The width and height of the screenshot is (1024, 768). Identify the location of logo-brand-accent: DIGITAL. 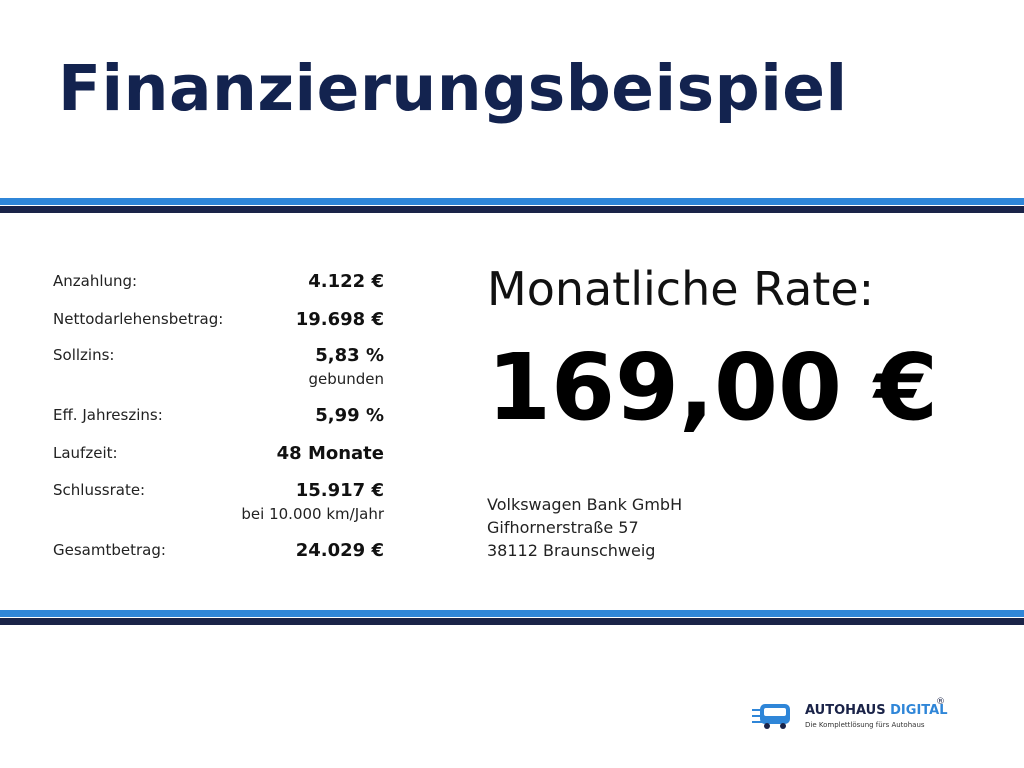
(919, 710).